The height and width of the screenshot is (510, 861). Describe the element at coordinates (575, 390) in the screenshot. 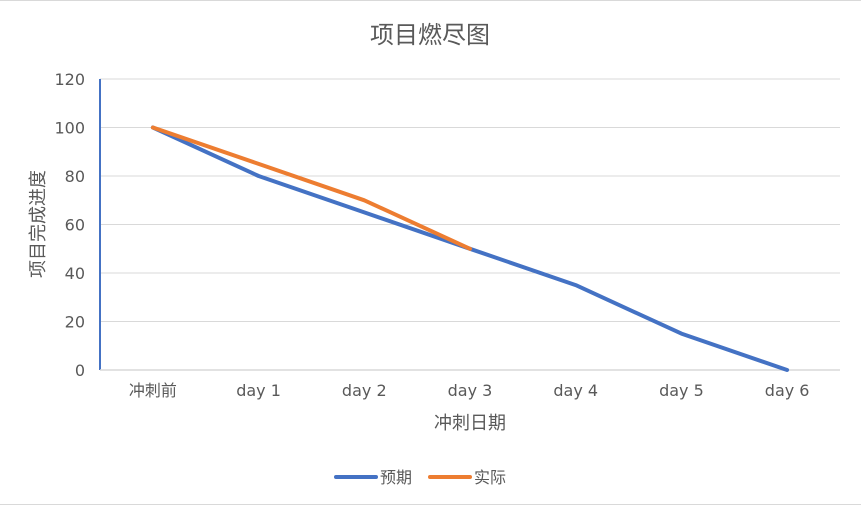

I see `x-tick-label: day 4` at that location.